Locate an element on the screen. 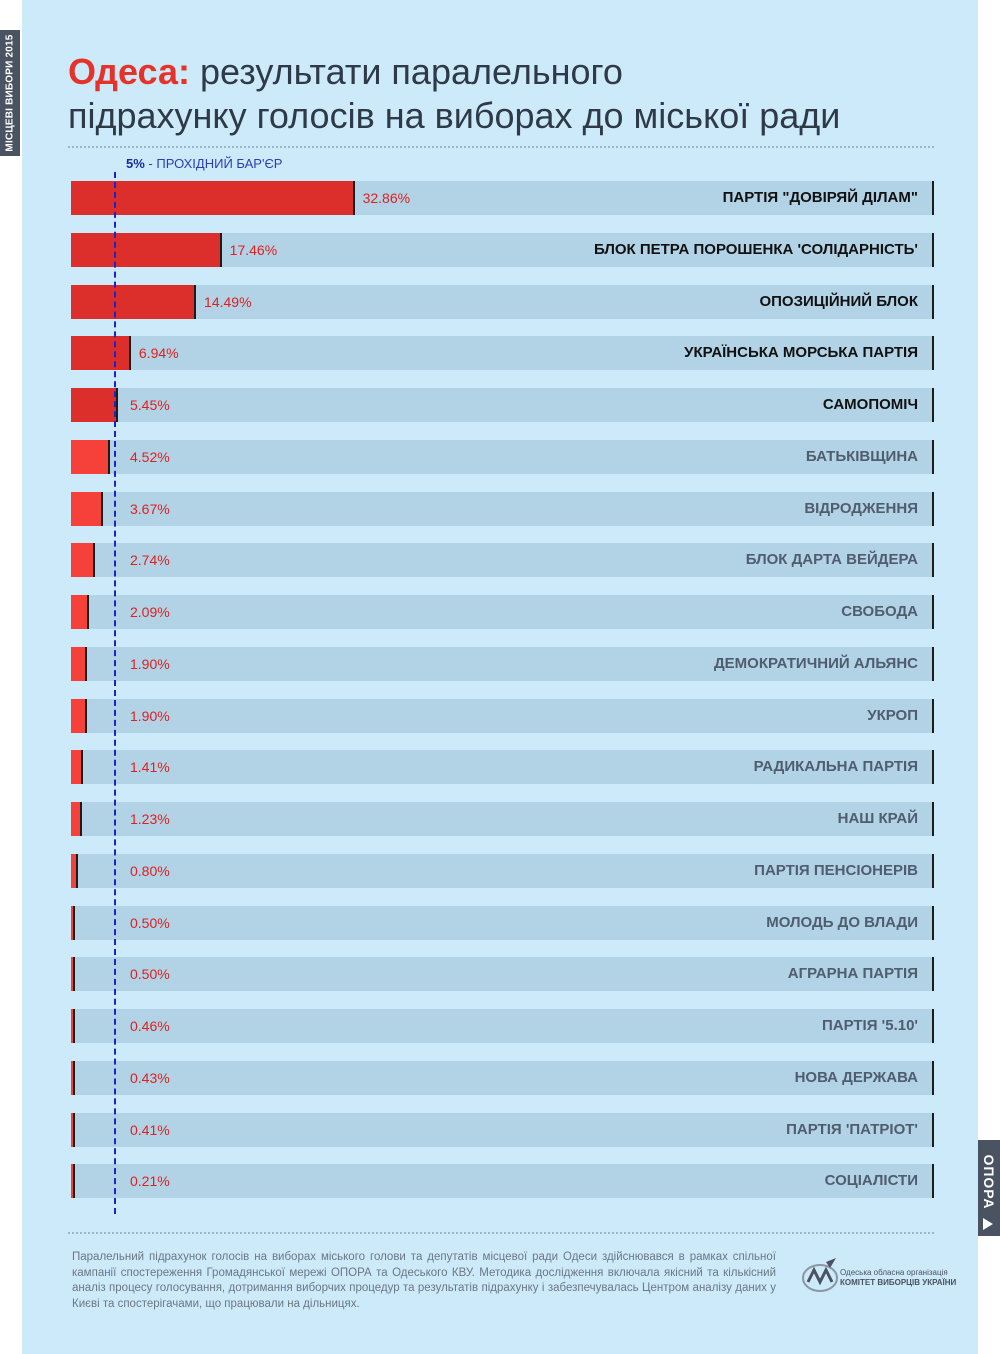 The width and height of the screenshot is (1000, 1354). opora-label: ОПОРА is located at coordinates (989, 1182).